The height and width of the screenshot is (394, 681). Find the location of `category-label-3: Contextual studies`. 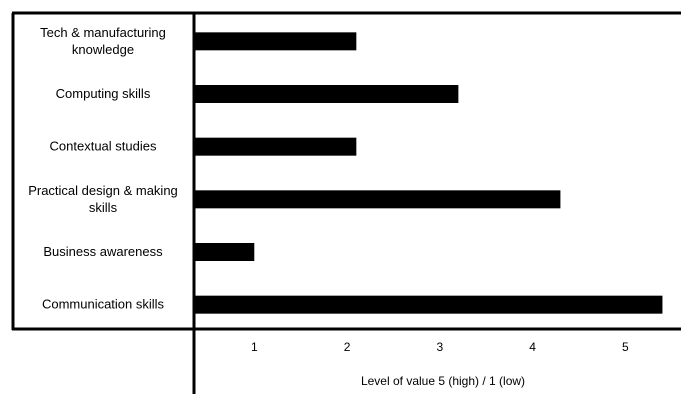

category-label-3: Contextual studies is located at coordinates (103, 146).